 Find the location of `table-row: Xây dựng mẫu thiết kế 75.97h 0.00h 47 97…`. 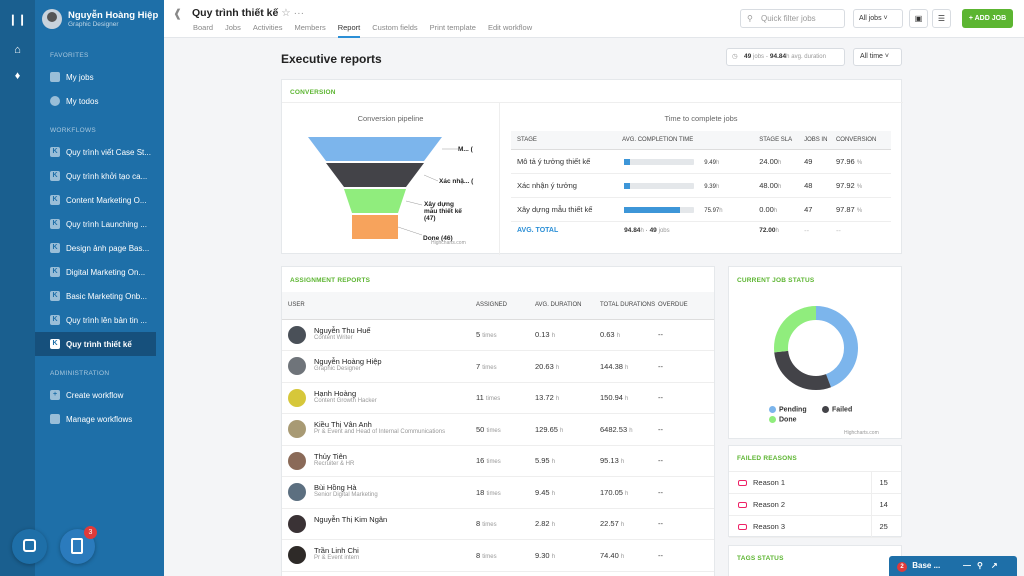

table-row: Xây dựng mẫu thiết kế 75.97h 0.00h 47 97… is located at coordinates (701, 209).